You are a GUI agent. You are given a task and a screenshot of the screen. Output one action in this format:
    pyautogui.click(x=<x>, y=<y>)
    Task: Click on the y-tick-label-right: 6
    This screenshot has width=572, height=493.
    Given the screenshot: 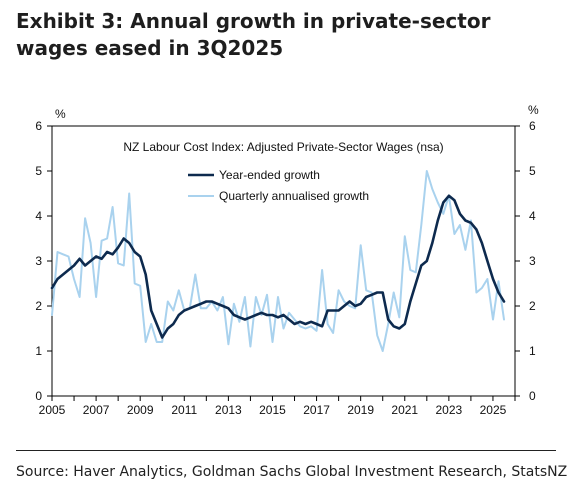 What is the action you would take?
    pyautogui.click(x=532, y=126)
    